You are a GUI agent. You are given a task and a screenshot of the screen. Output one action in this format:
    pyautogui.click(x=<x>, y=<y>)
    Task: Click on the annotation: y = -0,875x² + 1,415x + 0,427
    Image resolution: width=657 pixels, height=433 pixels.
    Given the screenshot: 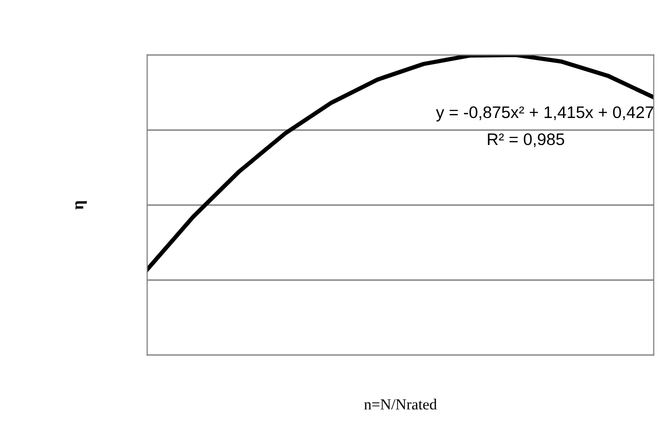 What is the action you would take?
    pyautogui.click(x=545, y=114)
    